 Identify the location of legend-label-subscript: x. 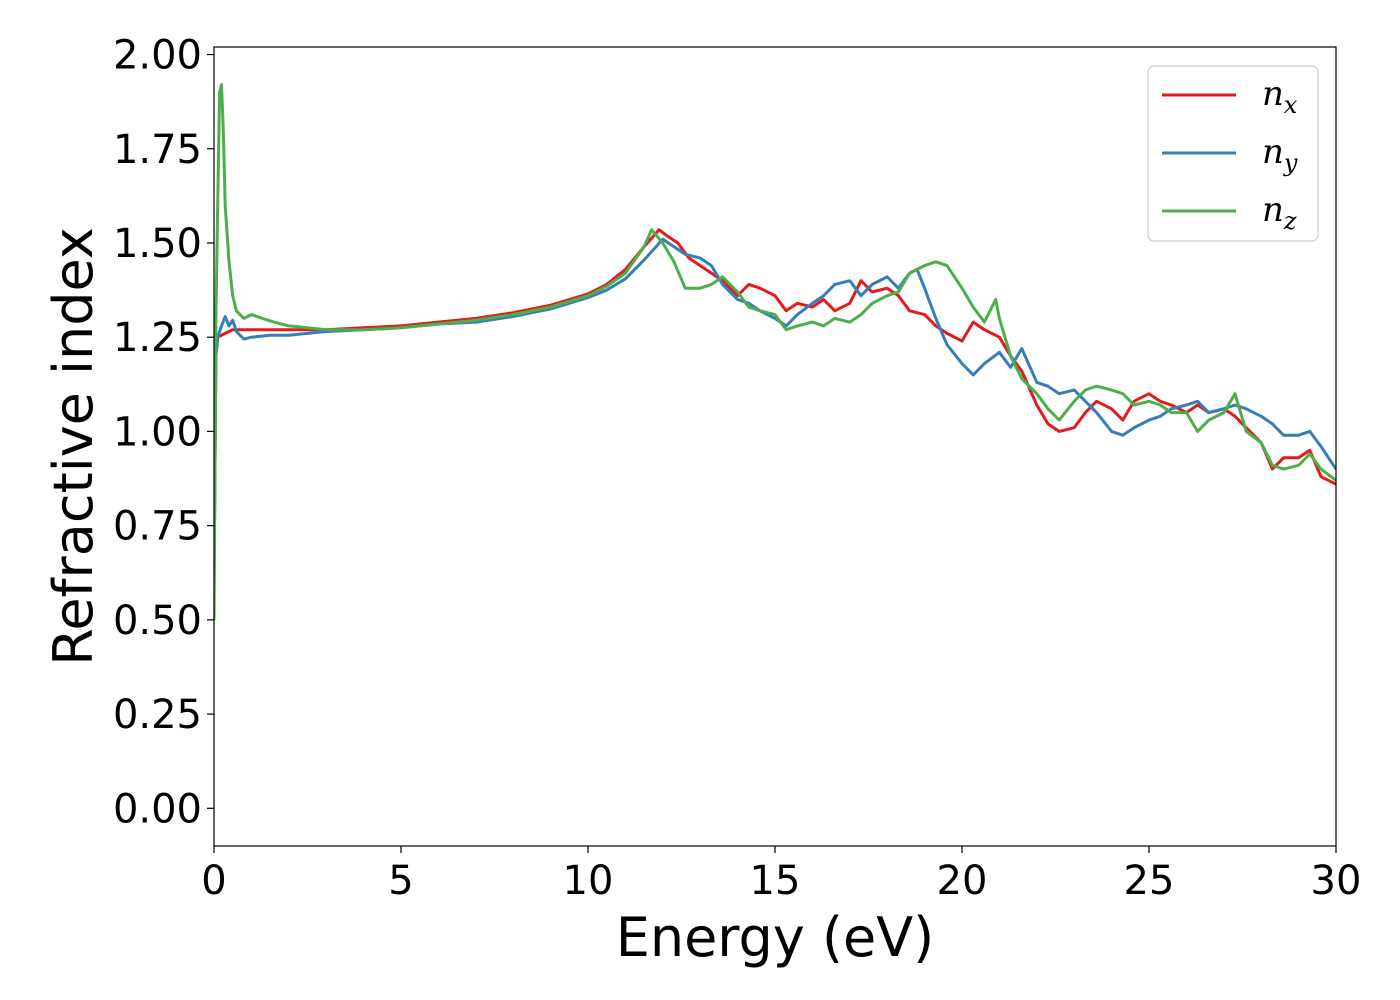
(1291, 105).